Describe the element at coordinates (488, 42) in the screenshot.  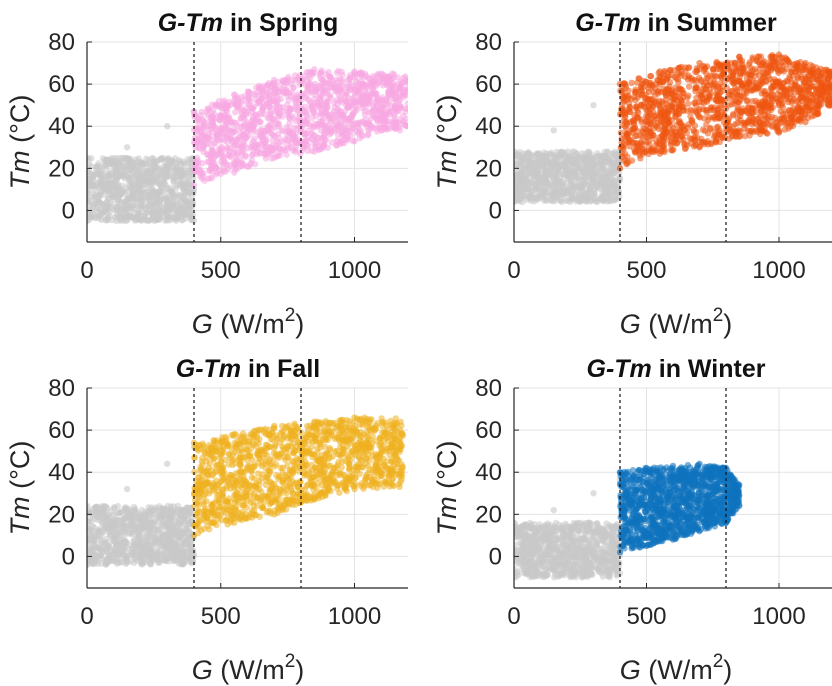
I see `y-tick-label: 80` at that location.